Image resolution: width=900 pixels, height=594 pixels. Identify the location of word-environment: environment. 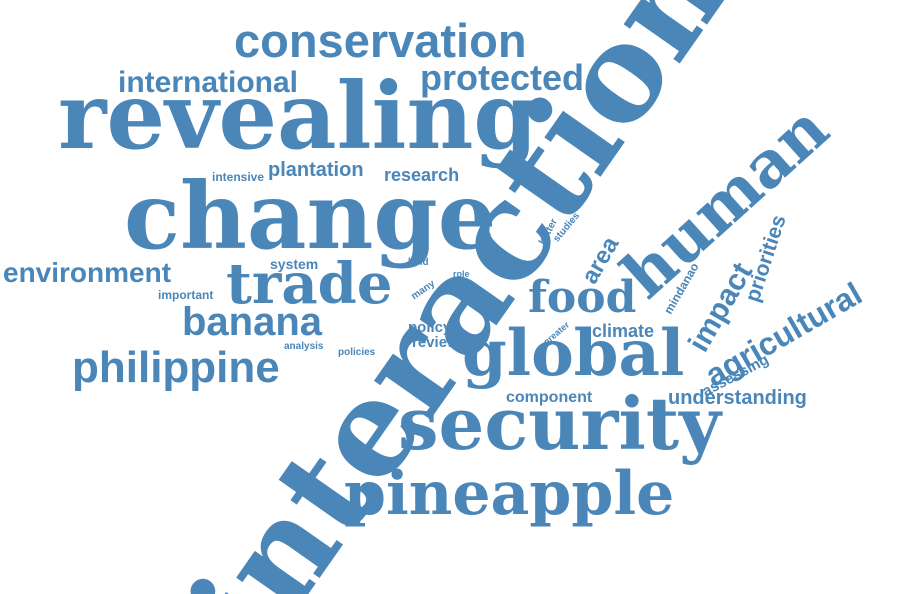
(87, 272).